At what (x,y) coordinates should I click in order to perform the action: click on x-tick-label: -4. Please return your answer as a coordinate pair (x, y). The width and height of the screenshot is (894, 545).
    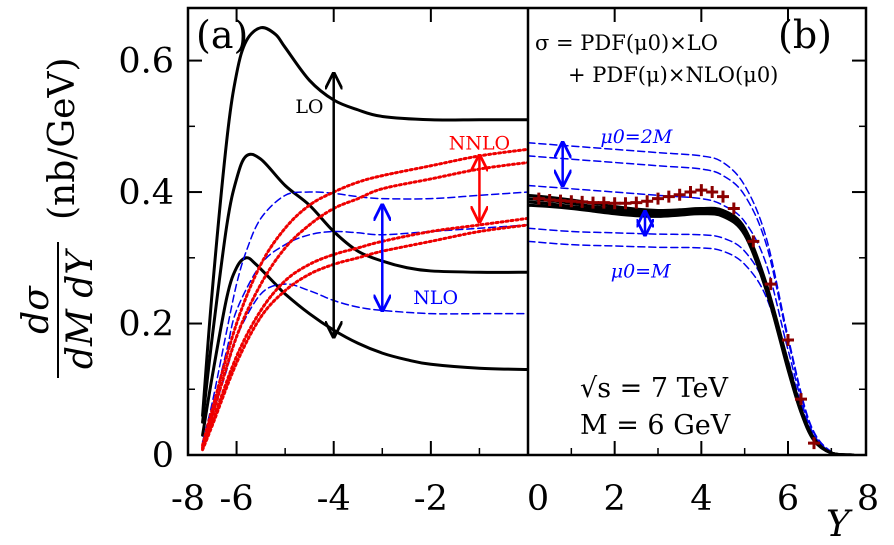
    Looking at the image, I should click on (334, 499).